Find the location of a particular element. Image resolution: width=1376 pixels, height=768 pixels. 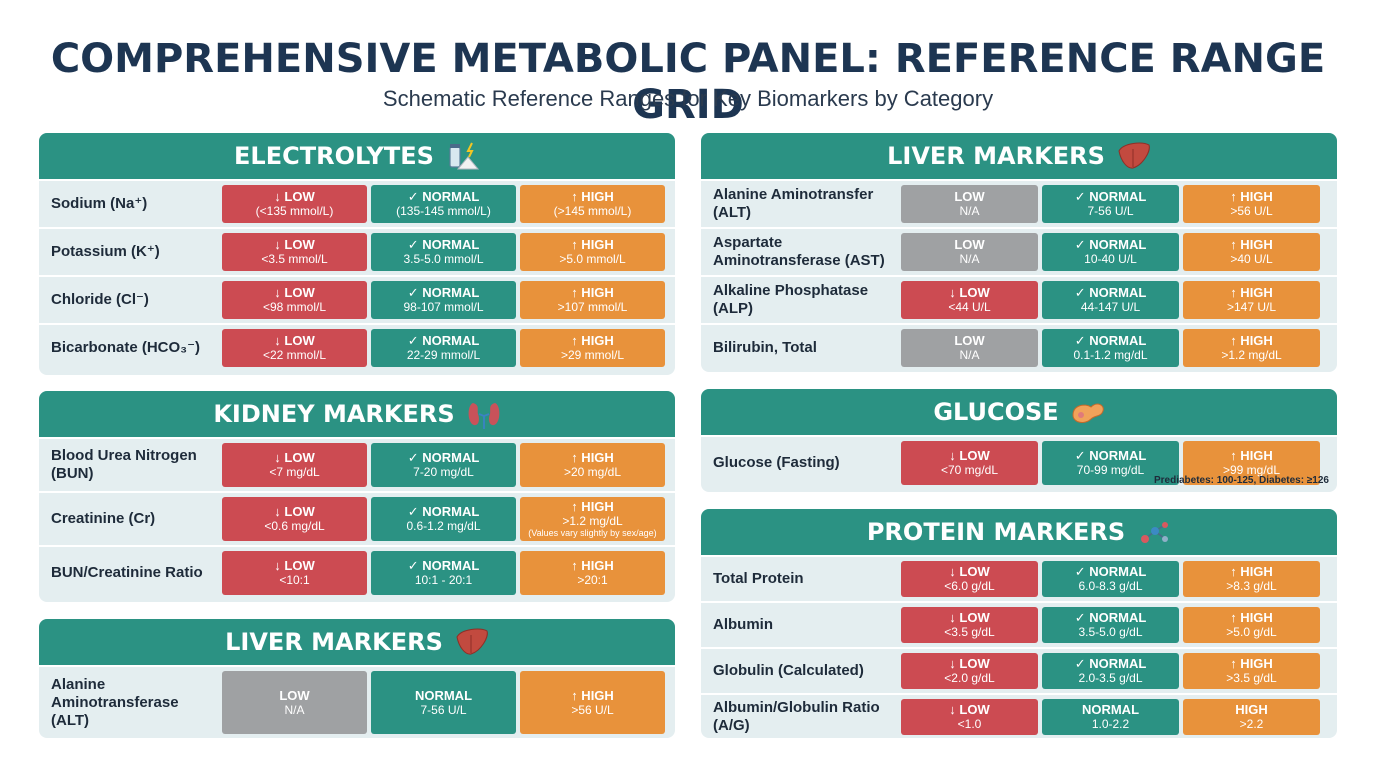

range-cell-high: ↑ HIGH >20:1 is located at coordinates (592, 573).